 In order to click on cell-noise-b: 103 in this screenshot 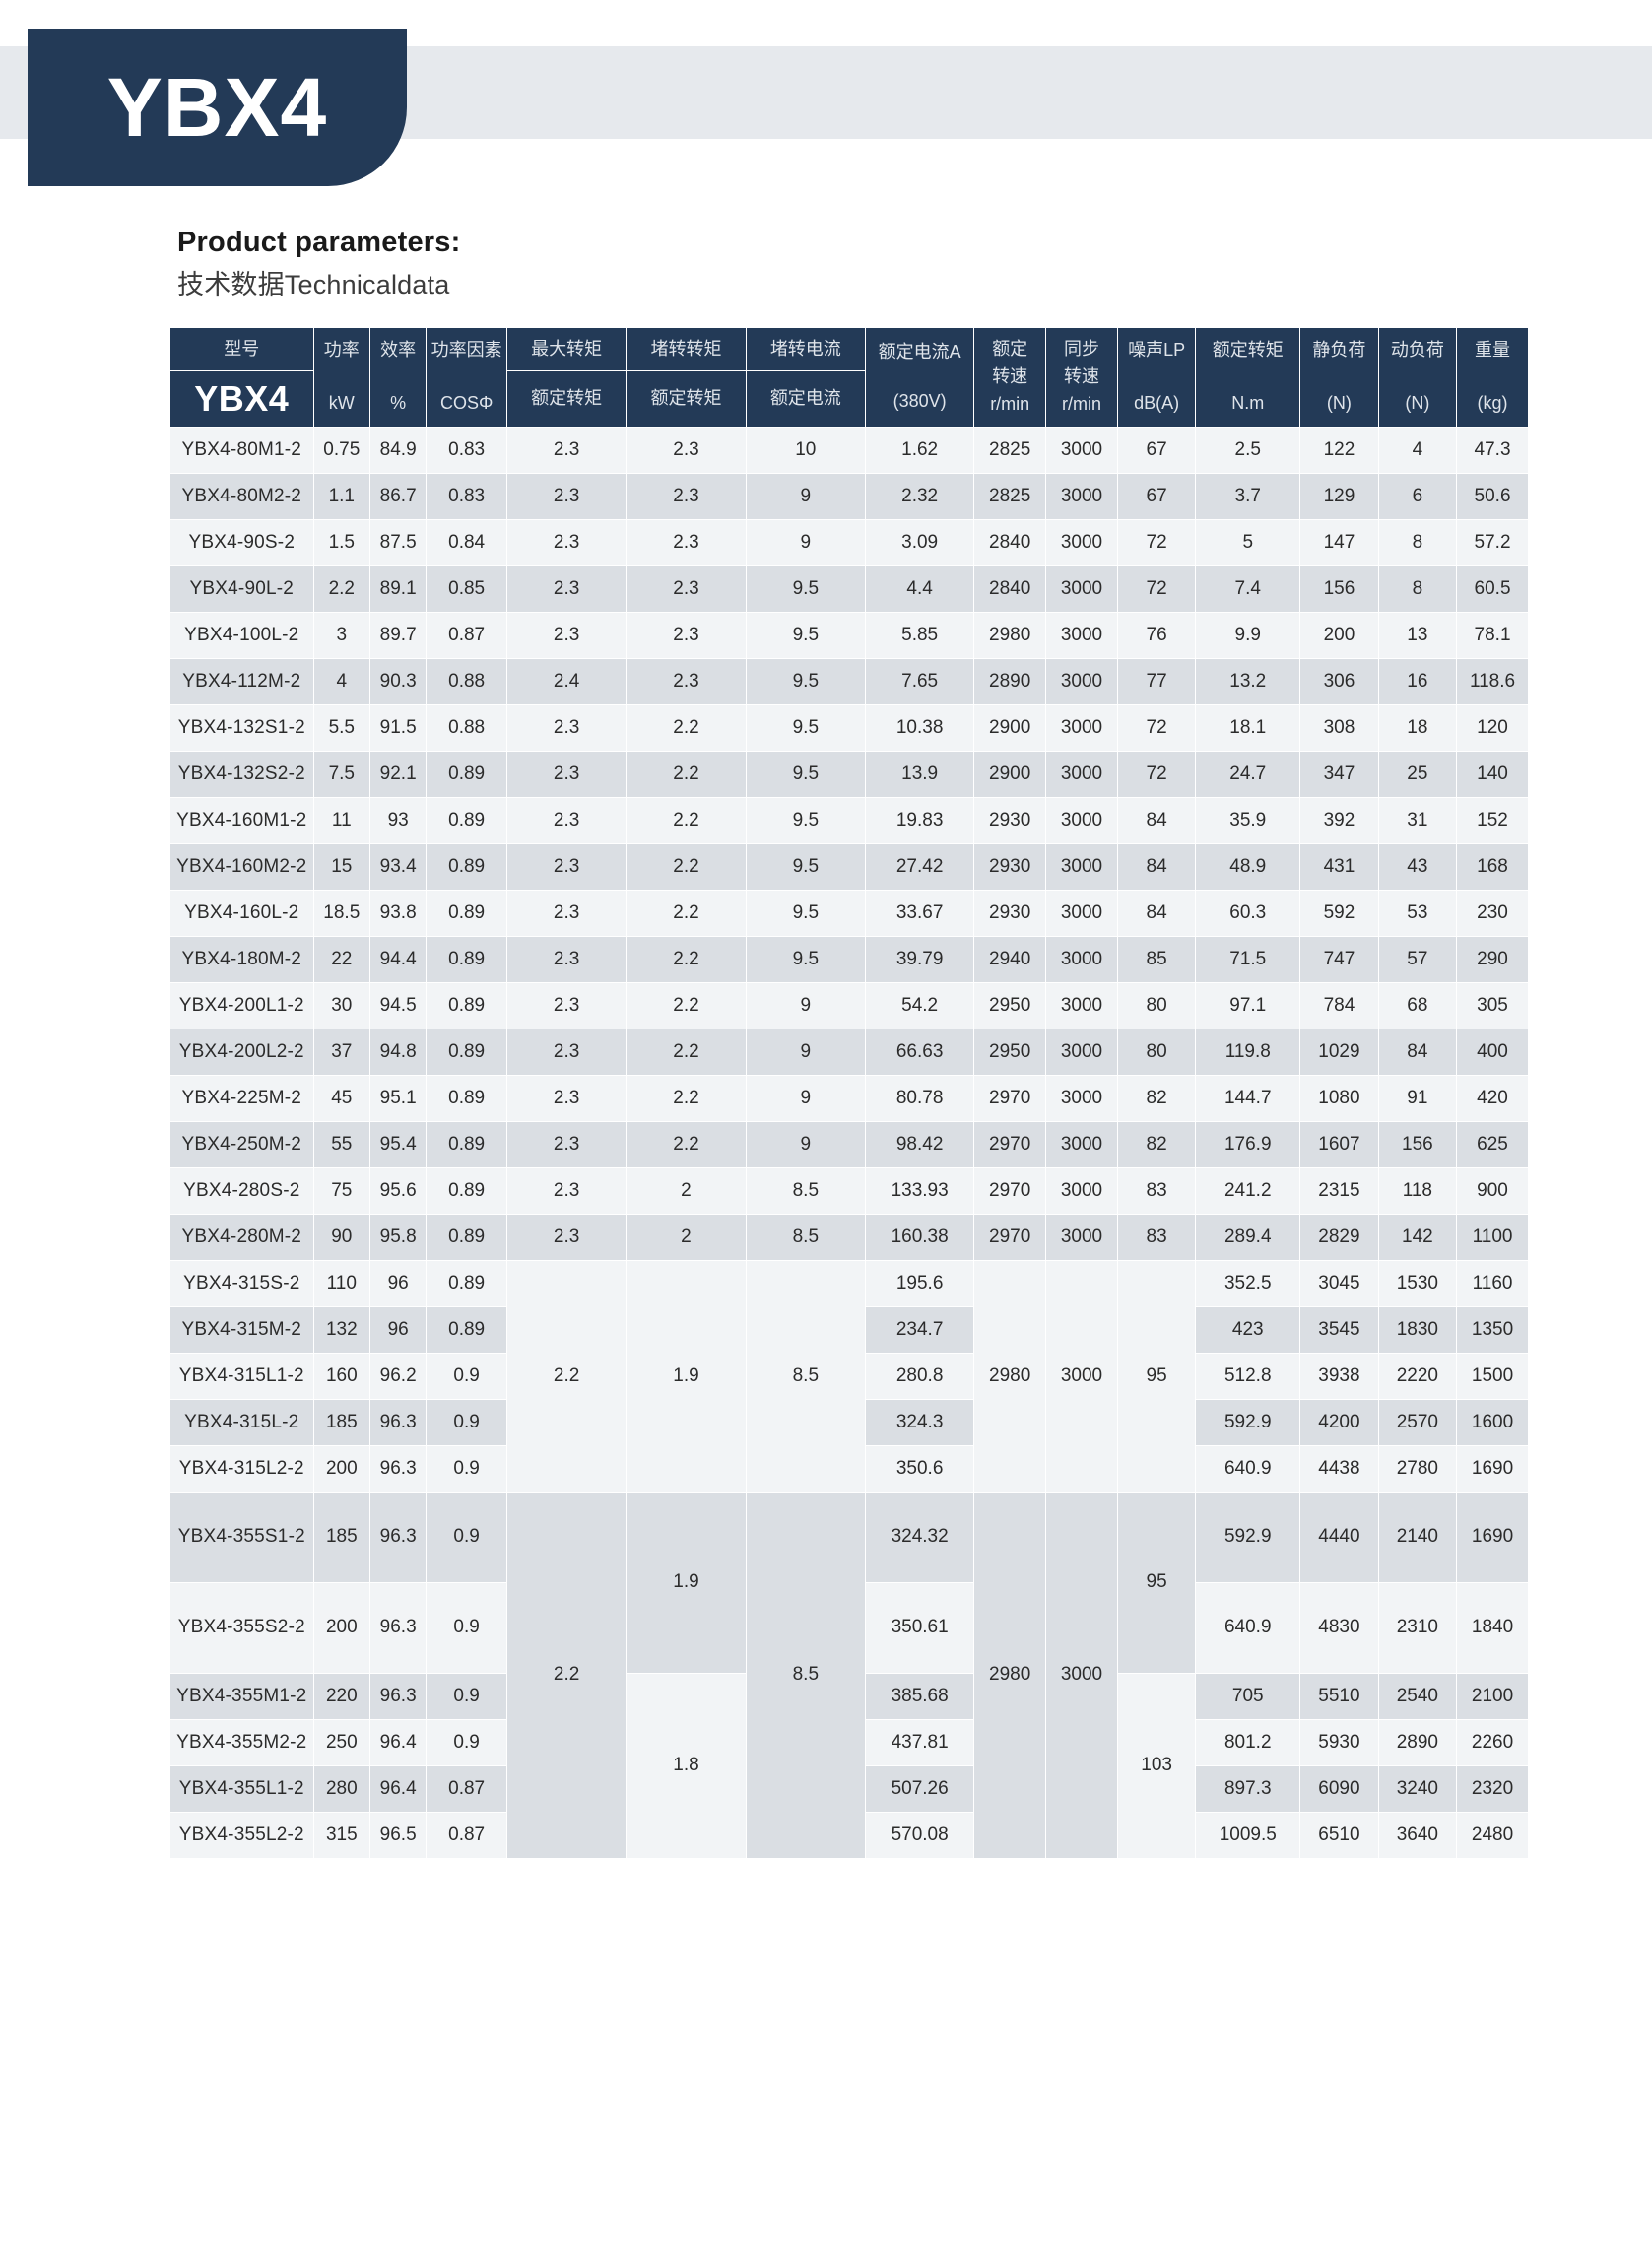, I will do `click(1156, 1766)`.